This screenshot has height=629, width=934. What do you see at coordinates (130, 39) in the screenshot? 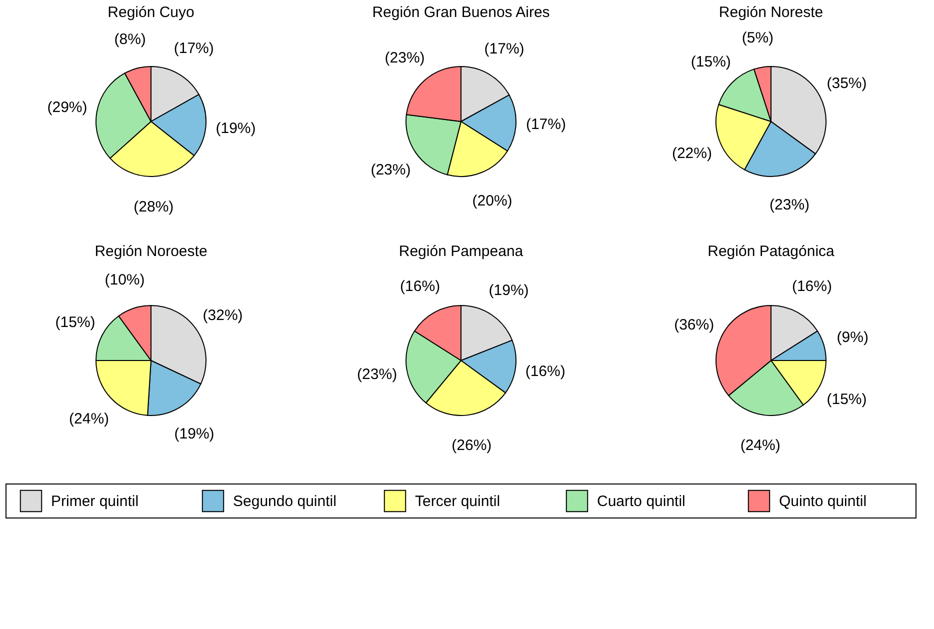
I see `data-label: (8%)` at bounding box center [130, 39].